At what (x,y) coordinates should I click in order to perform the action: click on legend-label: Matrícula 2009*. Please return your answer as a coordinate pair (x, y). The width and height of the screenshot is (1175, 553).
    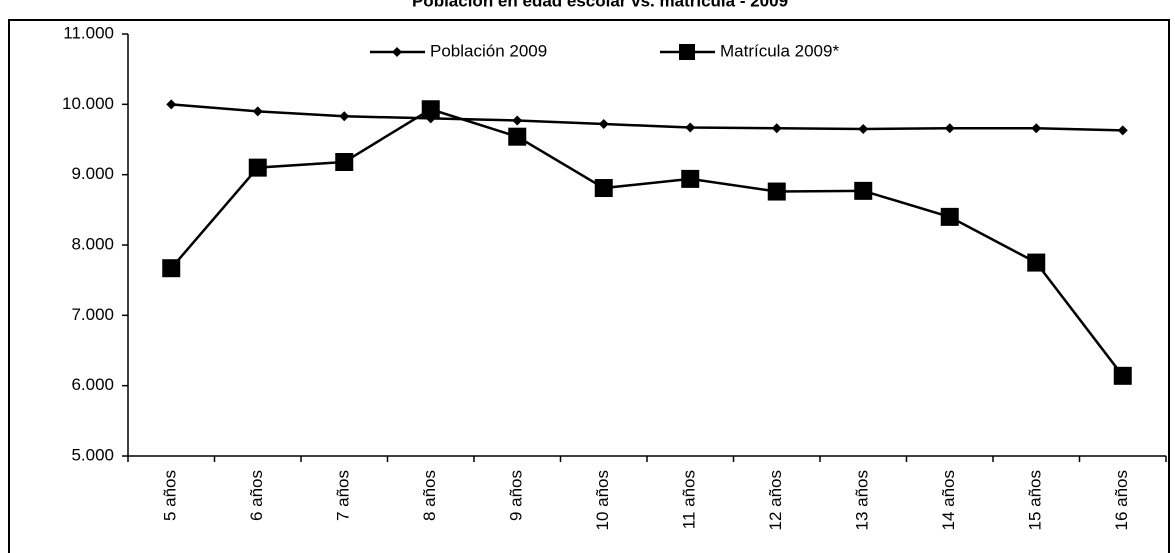
    Looking at the image, I should click on (779, 50).